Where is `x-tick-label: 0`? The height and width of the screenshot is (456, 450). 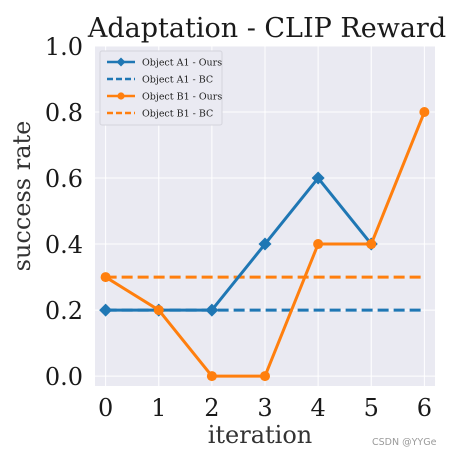 x-tick-label: 0 is located at coordinates (105, 408).